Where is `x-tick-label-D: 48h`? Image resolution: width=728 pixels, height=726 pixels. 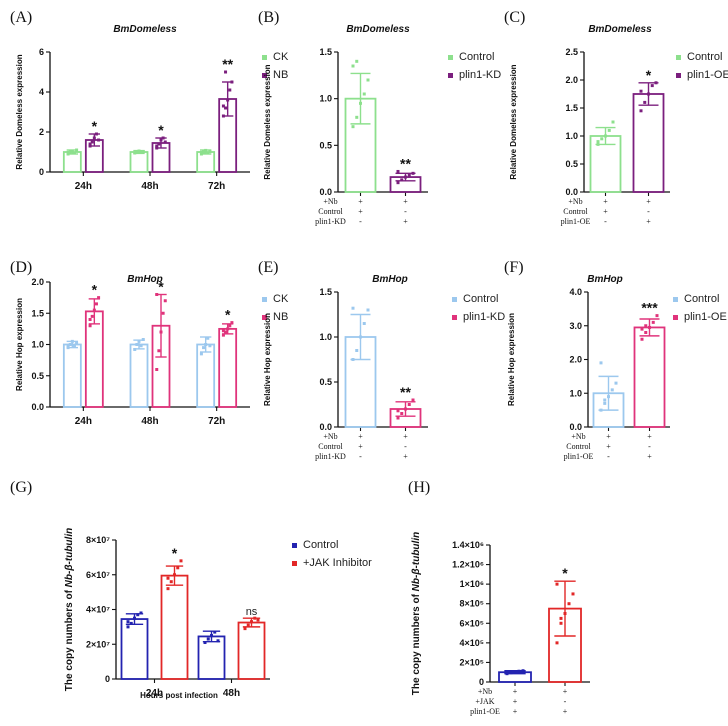
x-tick-label-D: 48h is located at coordinates (149, 421).